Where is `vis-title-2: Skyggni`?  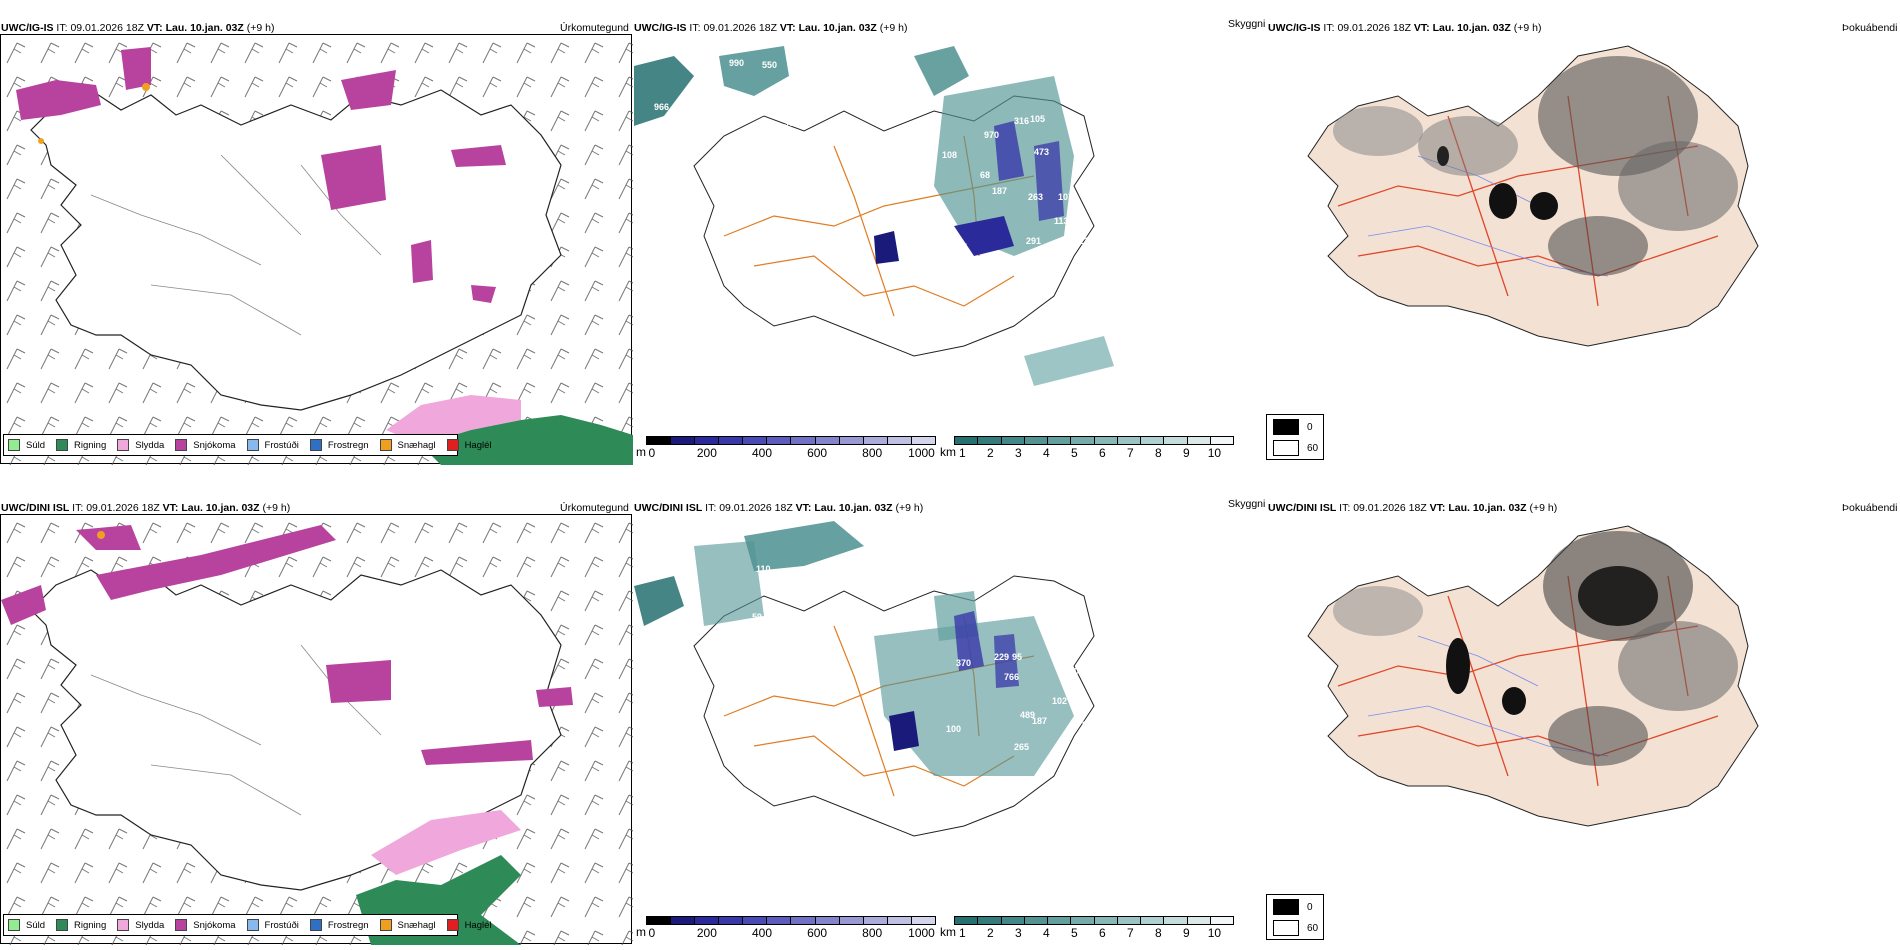 vis-title-2: Skyggni is located at coordinates (1247, 504).